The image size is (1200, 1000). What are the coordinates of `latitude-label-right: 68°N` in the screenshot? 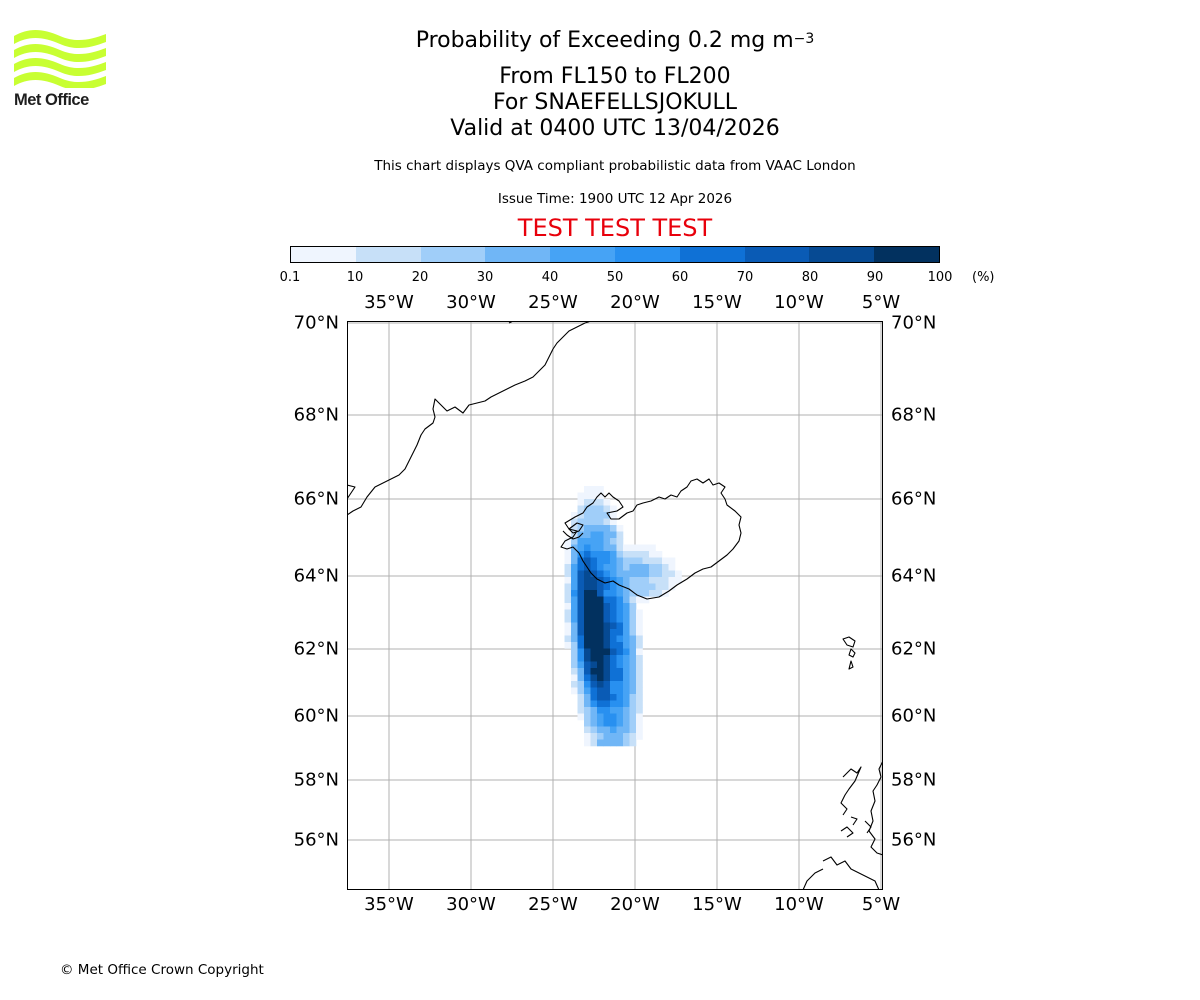 It's located at (914, 415).